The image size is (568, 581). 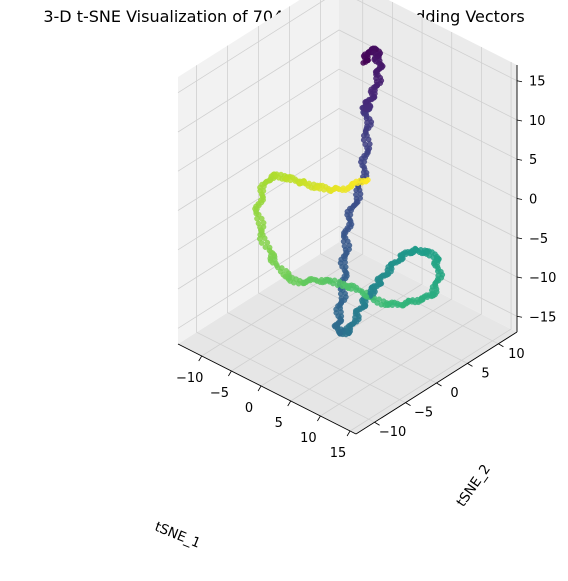 I want to click on x-tick-label: 10, so click(x=308, y=438).